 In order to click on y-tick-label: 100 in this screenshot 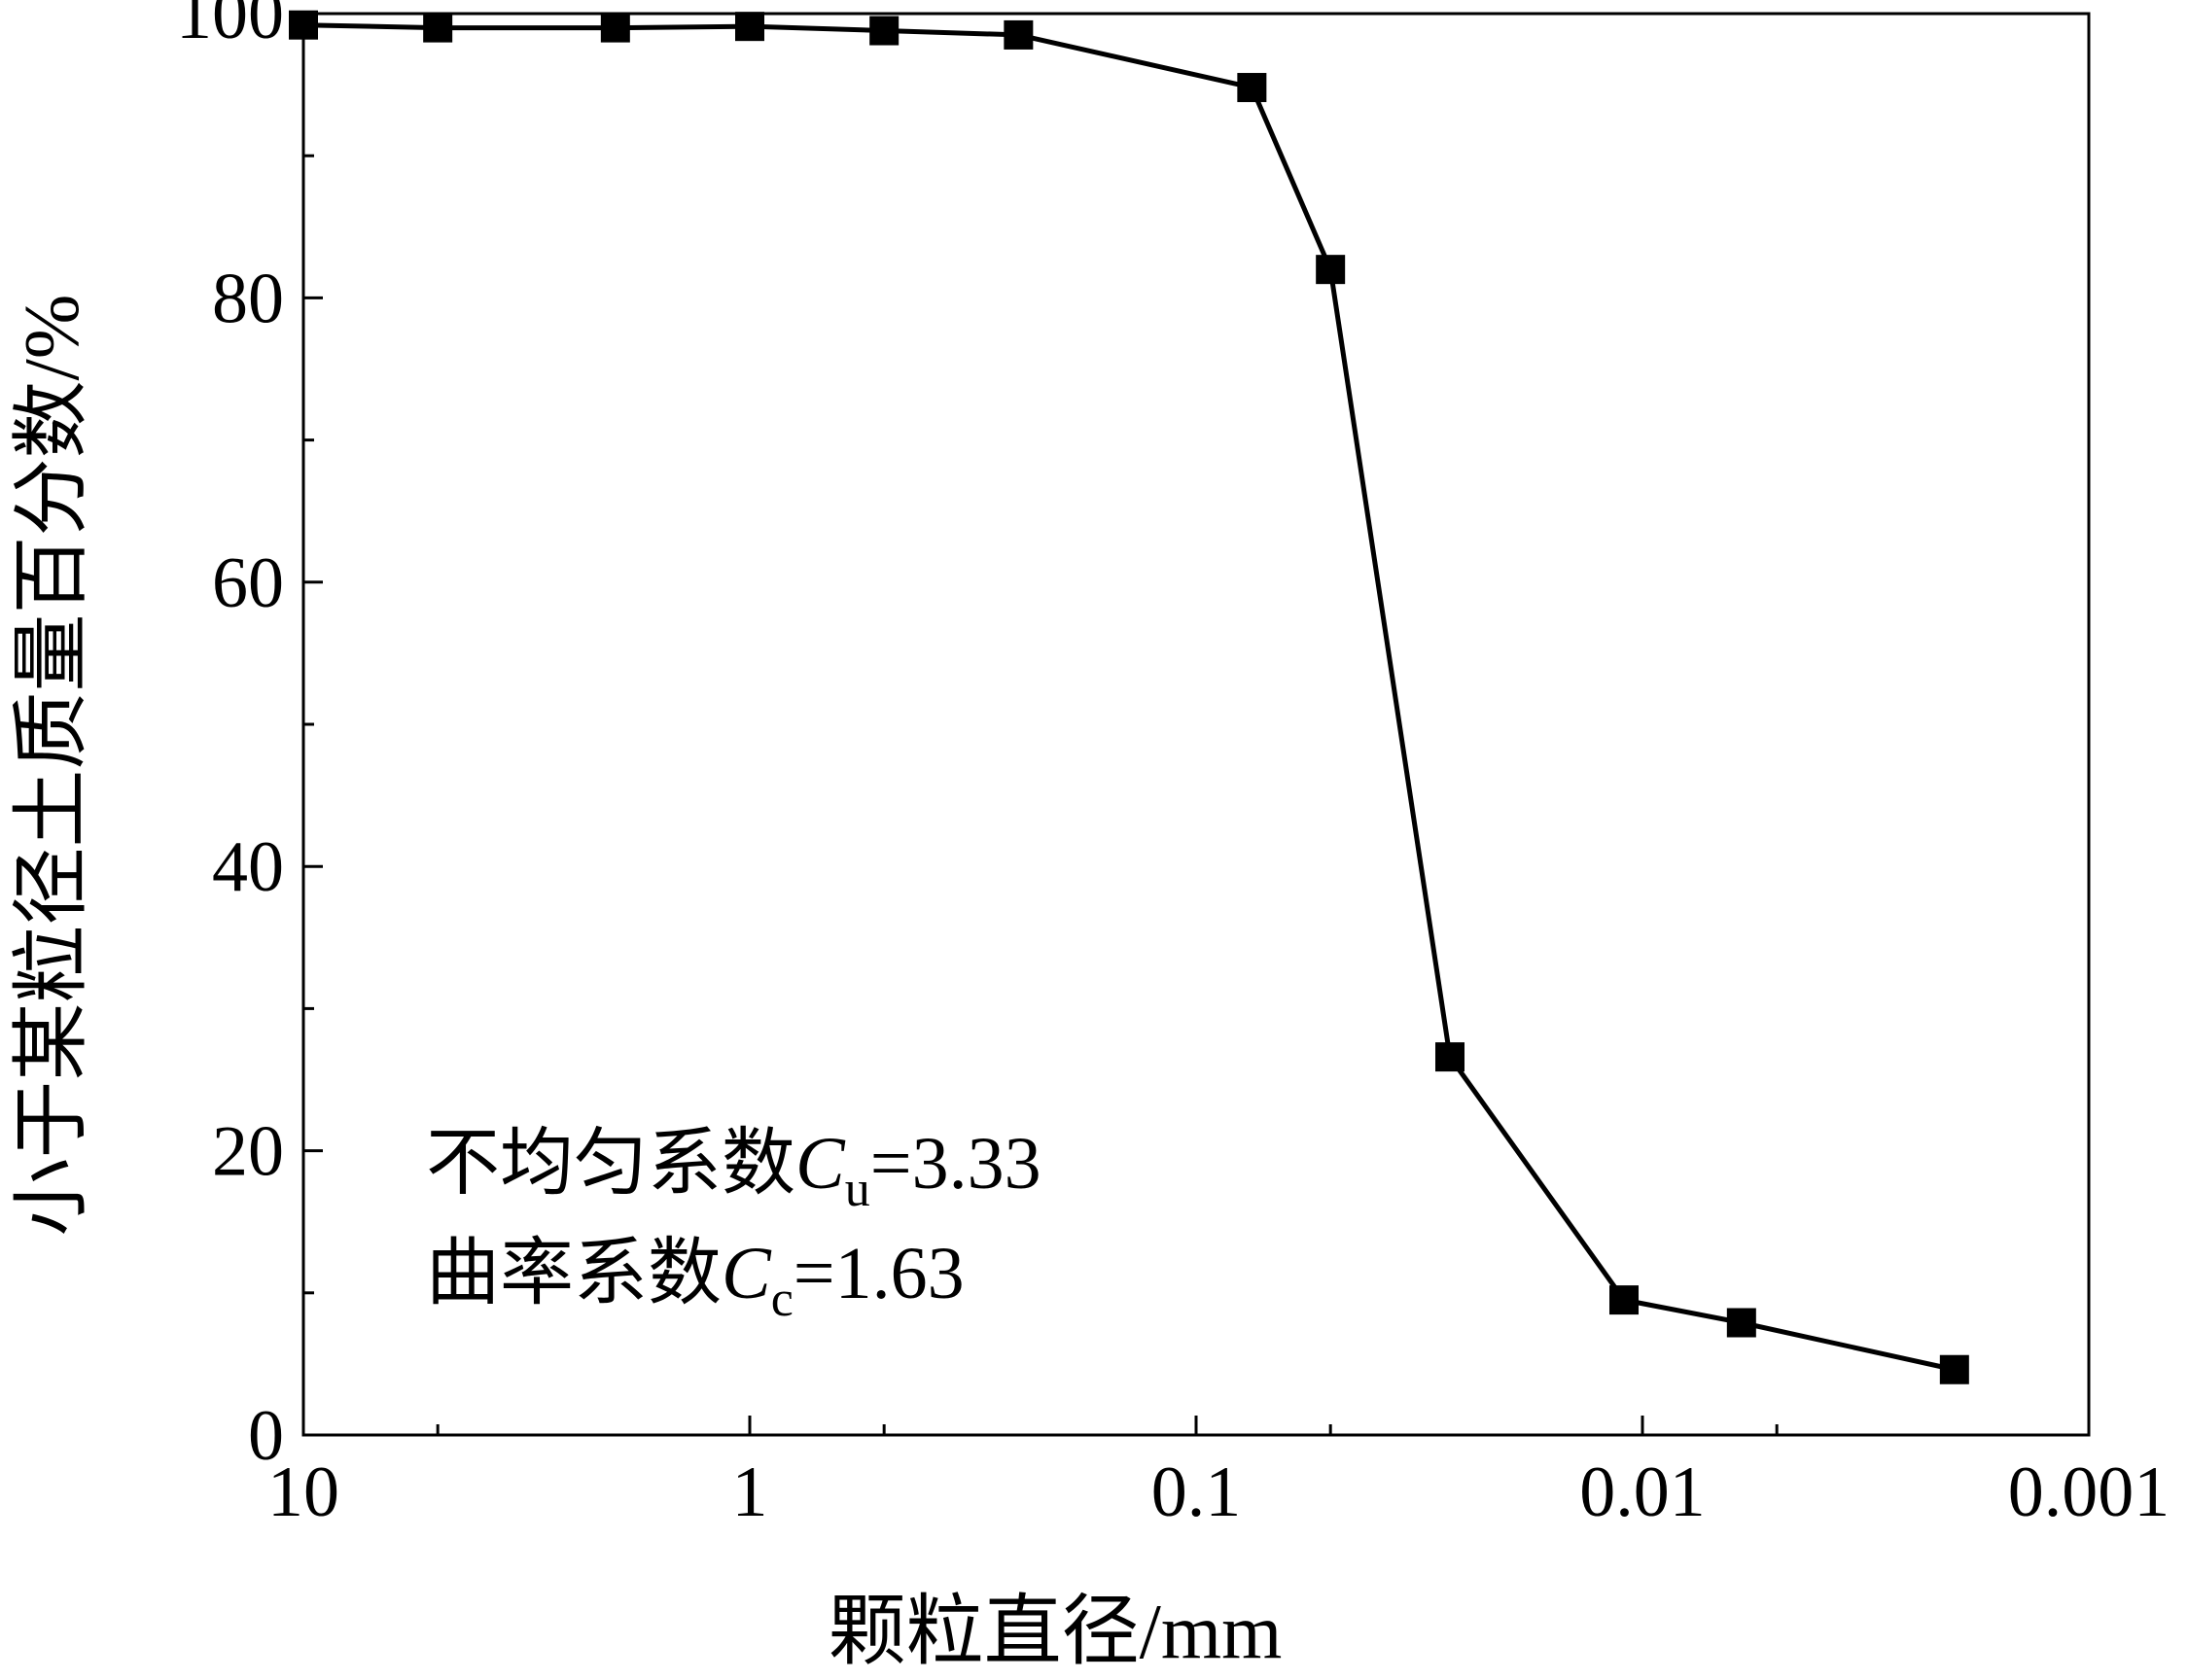, I will do `click(230, 27)`.